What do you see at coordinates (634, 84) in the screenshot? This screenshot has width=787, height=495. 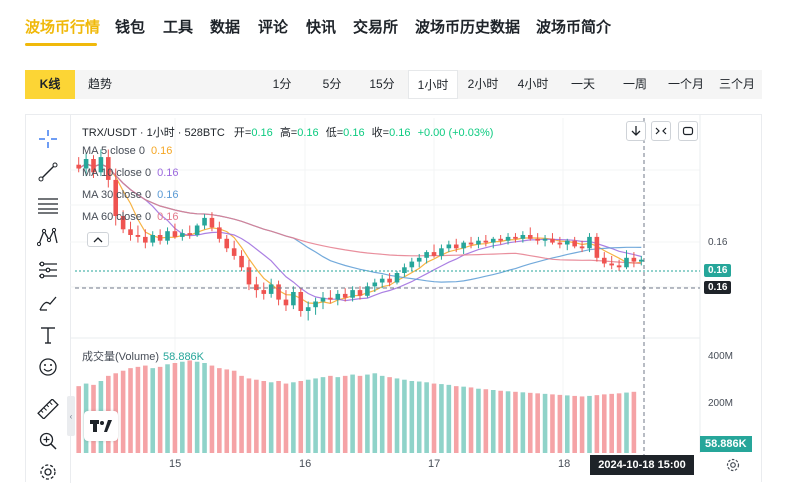 I see `period-1w: 一周` at bounding box center [634, 84].